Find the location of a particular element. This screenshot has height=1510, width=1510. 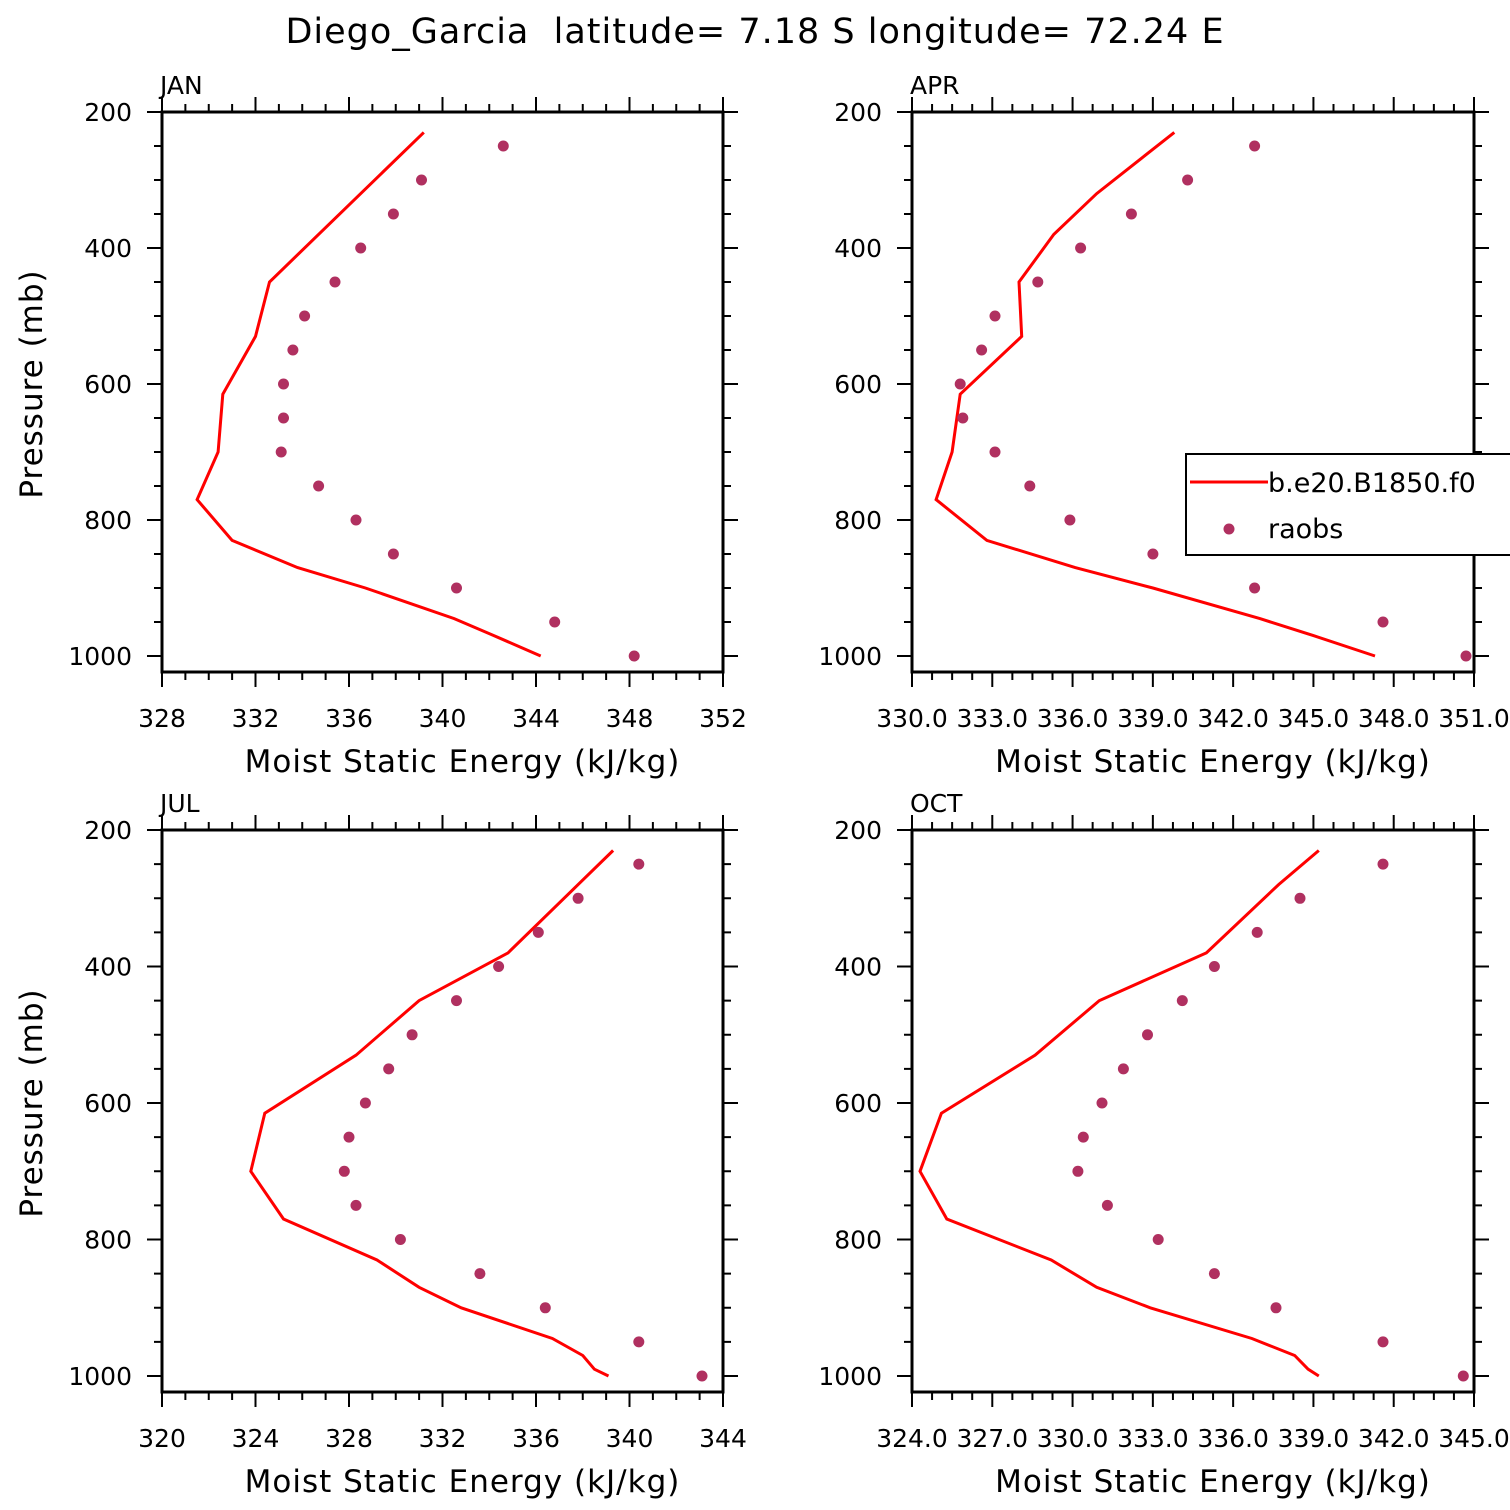

x-tick-label: 324 is located at coordinates (256, 1438).